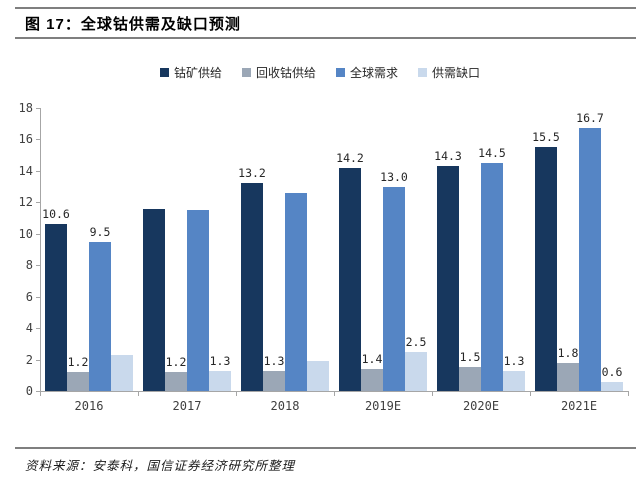  Describe the element at coordinates (187, 406) in the screenshot. I see `category-label: 2017` at that location.